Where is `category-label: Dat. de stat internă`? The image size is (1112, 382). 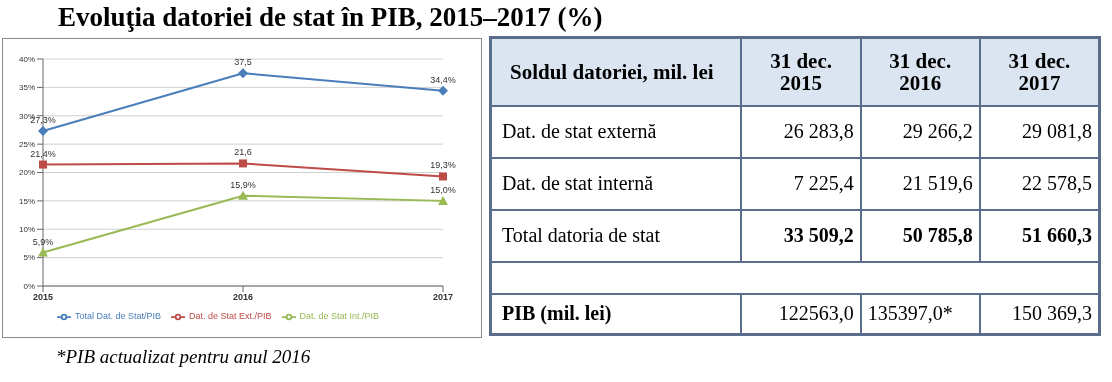 category-label: Dat. de stat internă is located at coordinates (578, 183).